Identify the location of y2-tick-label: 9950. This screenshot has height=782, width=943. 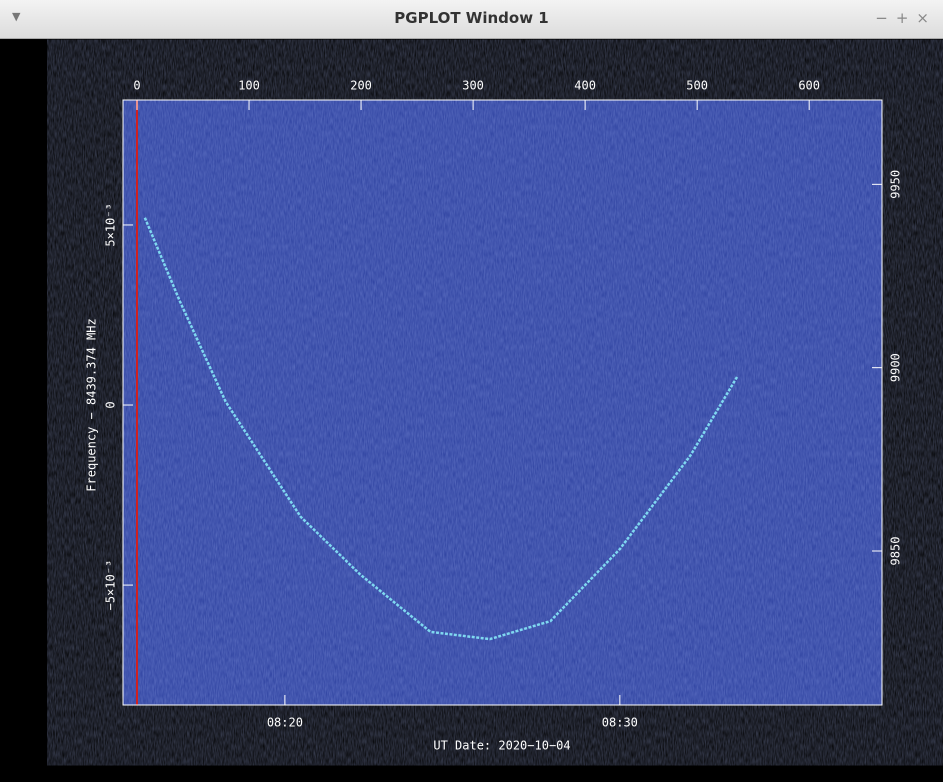
(896, 184).